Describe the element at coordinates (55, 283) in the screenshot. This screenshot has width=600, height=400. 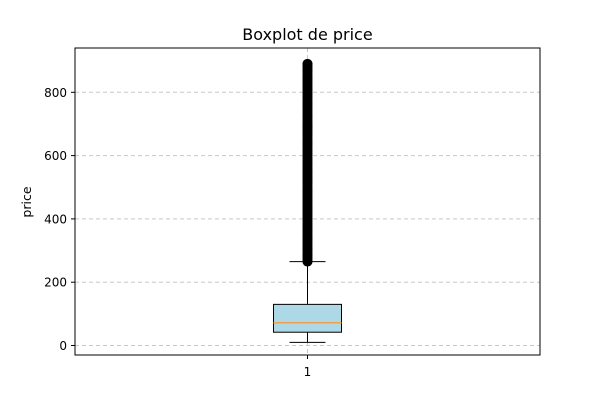
I see `y-tick-label: 200` at that location.